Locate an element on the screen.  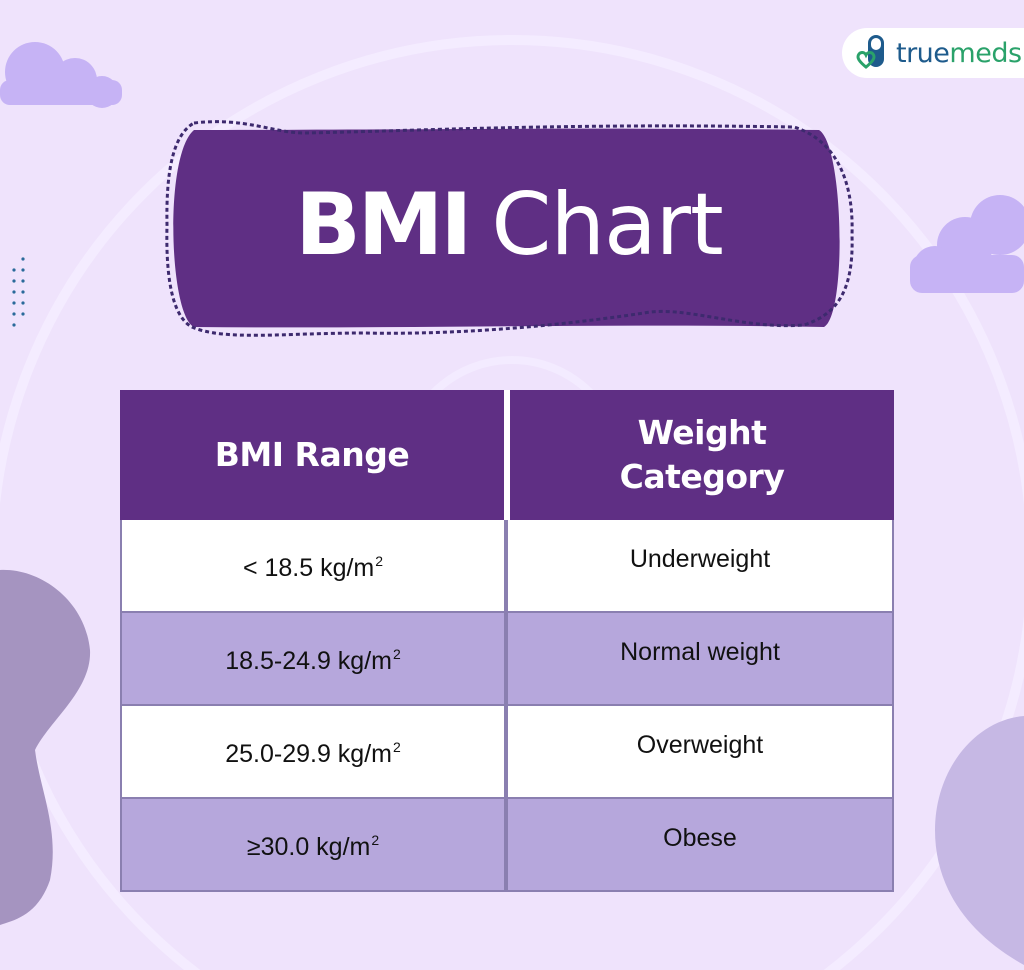
weight-category-cell: Overweight is located at coordinates (700, 752).